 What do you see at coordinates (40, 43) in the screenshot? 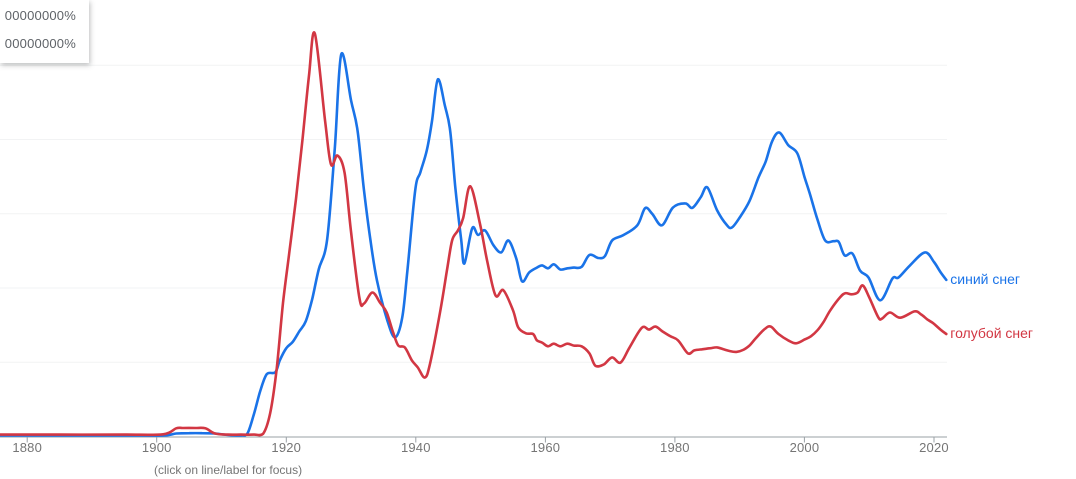
I see `tooltip-value-line-2: 00000000%` at bounding box center [40, 43].